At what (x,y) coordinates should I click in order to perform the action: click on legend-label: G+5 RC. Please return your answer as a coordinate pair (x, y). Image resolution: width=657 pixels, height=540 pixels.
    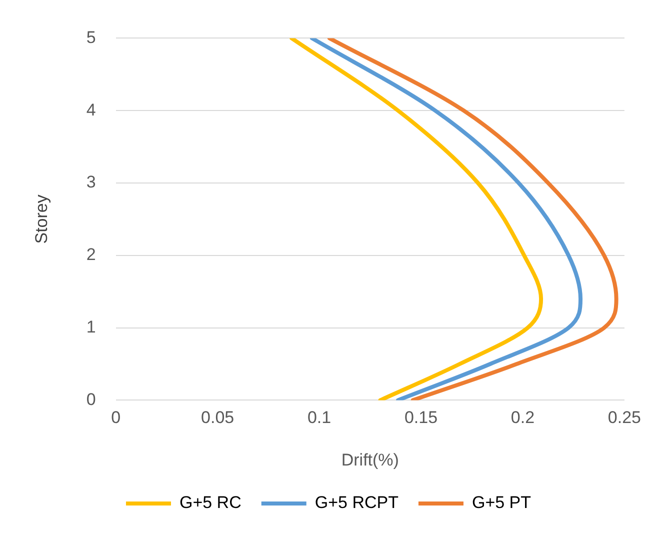
    Looking at the image, I should click on (210, 502).